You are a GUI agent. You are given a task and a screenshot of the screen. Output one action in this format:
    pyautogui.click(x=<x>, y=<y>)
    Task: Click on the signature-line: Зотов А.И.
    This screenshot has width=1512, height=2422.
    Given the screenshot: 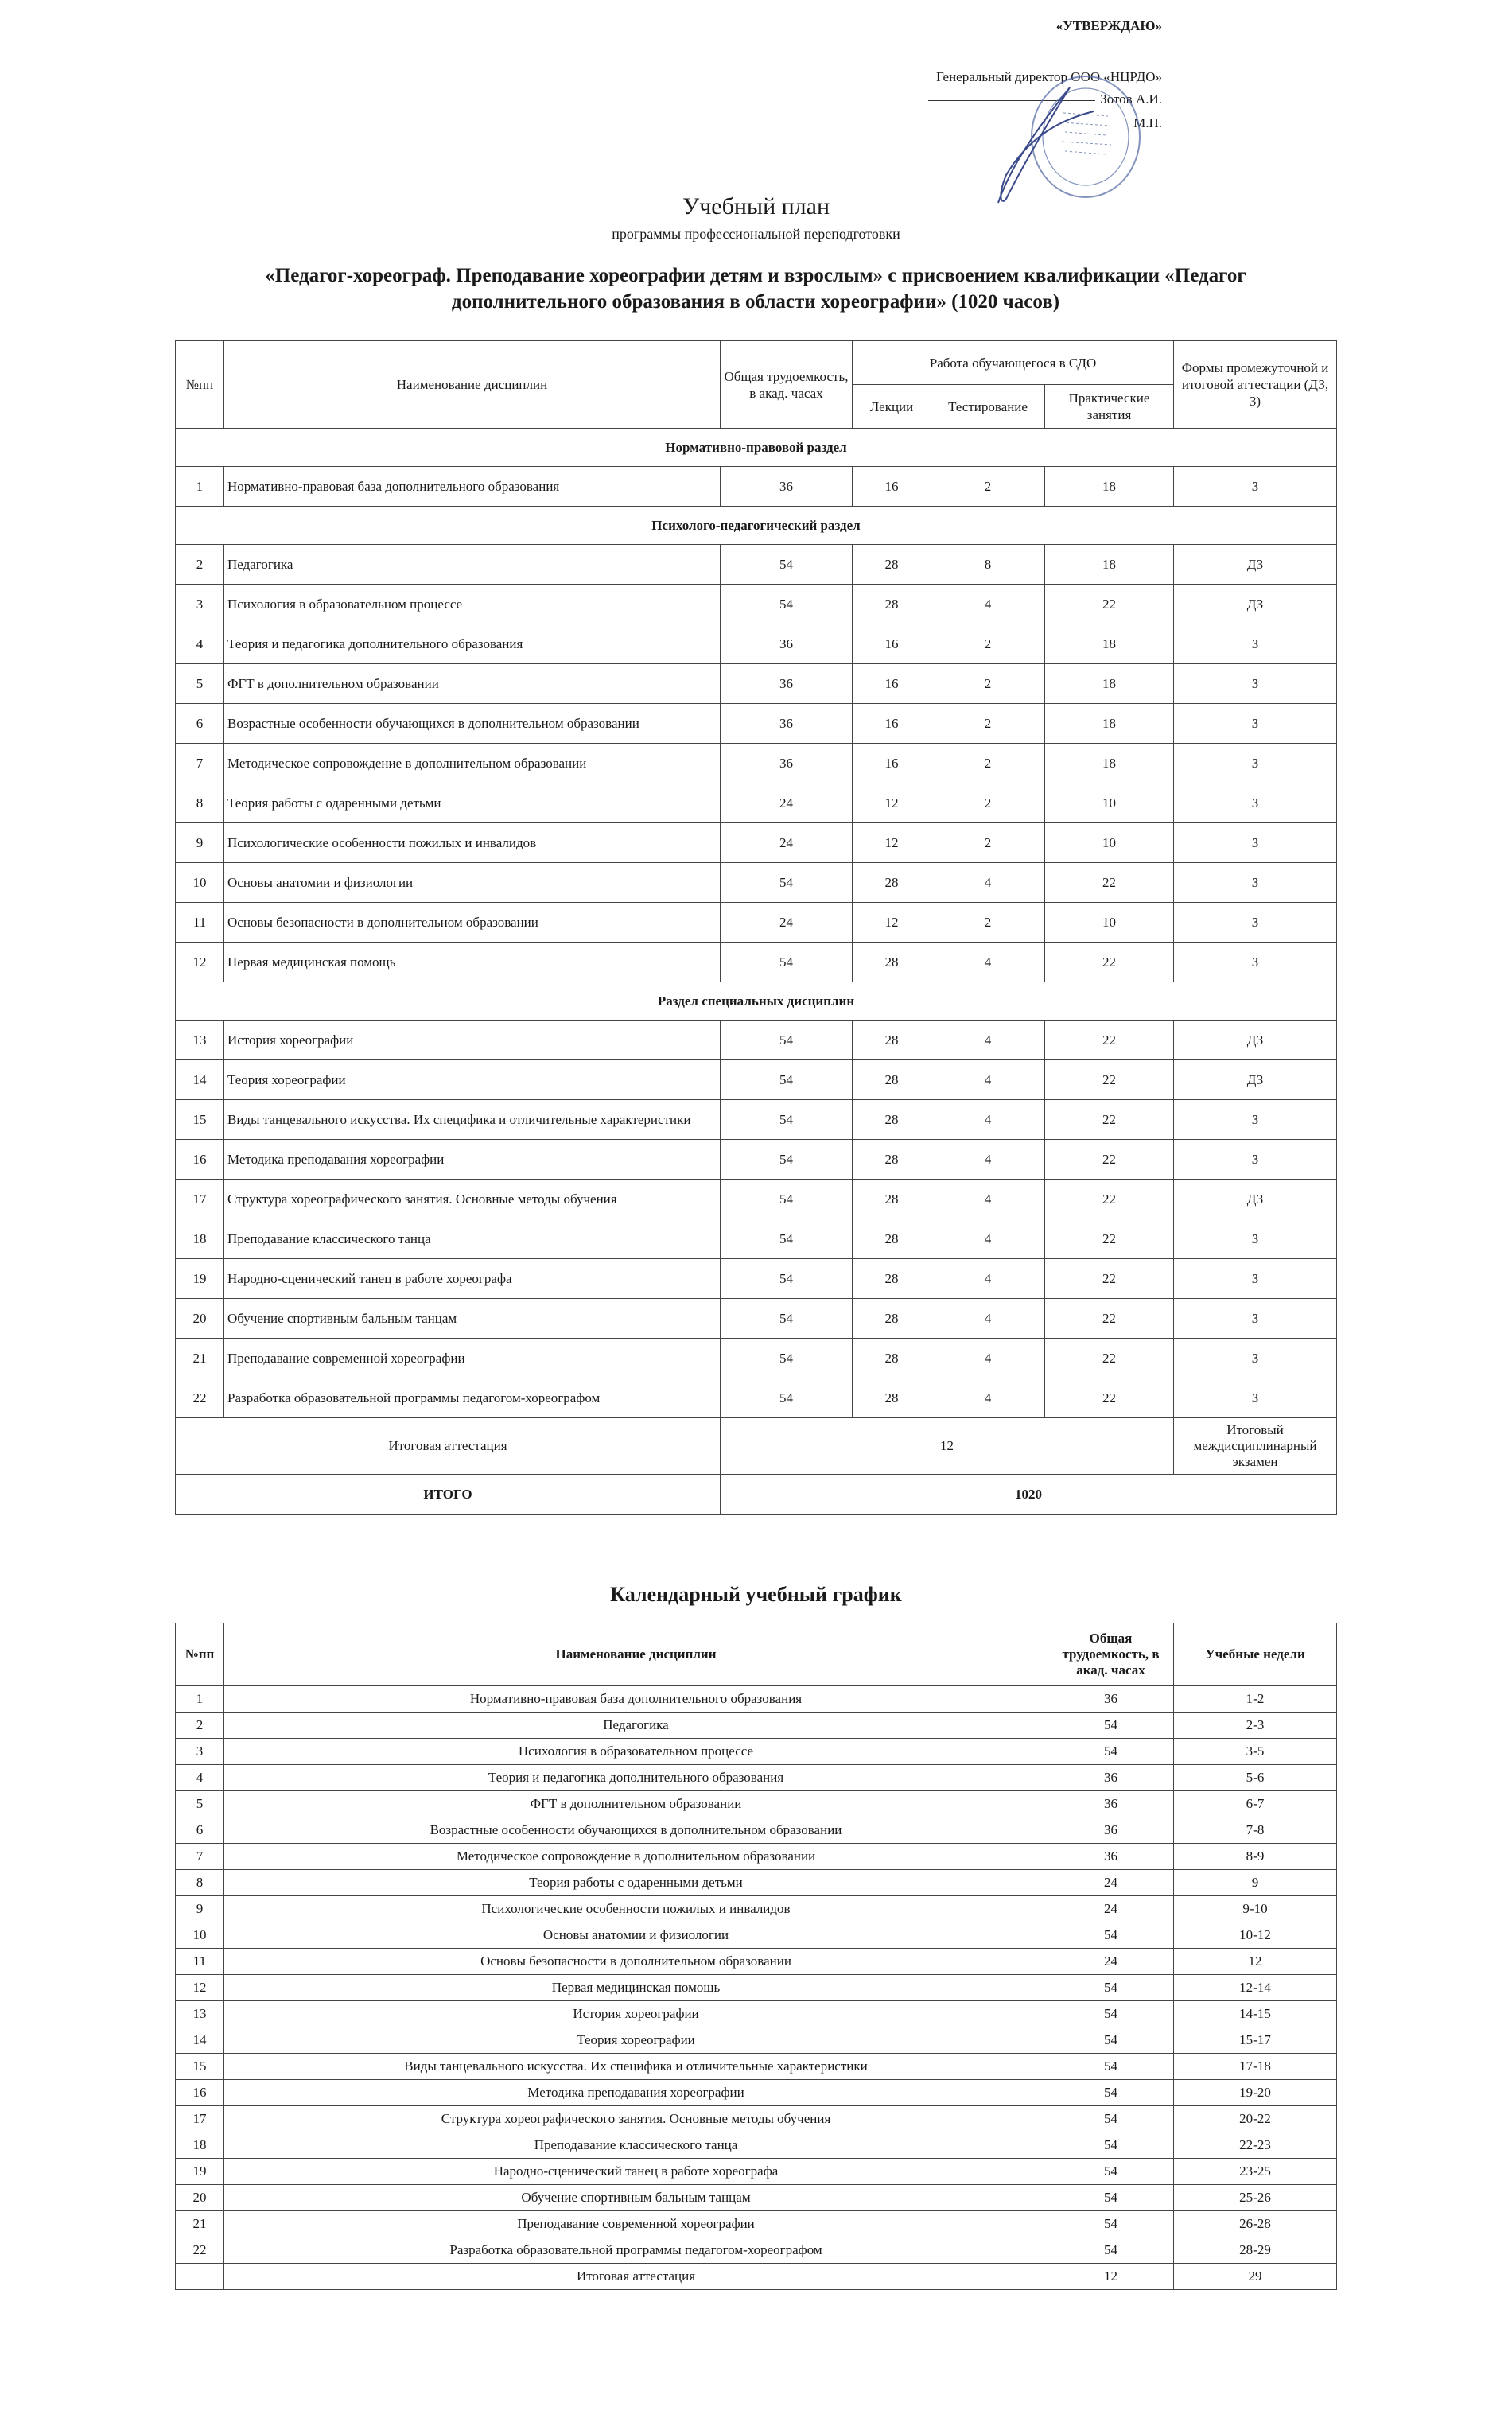 What is the action you would take?
    pyautogui.click(x=1045, y=99)
    